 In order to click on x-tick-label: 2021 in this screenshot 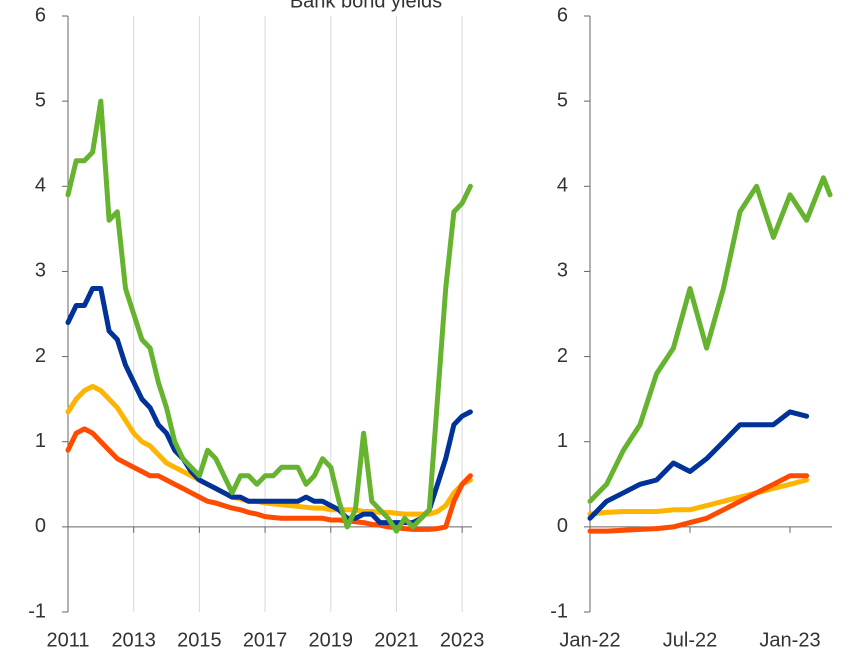, I will do `click(396, 640)`.